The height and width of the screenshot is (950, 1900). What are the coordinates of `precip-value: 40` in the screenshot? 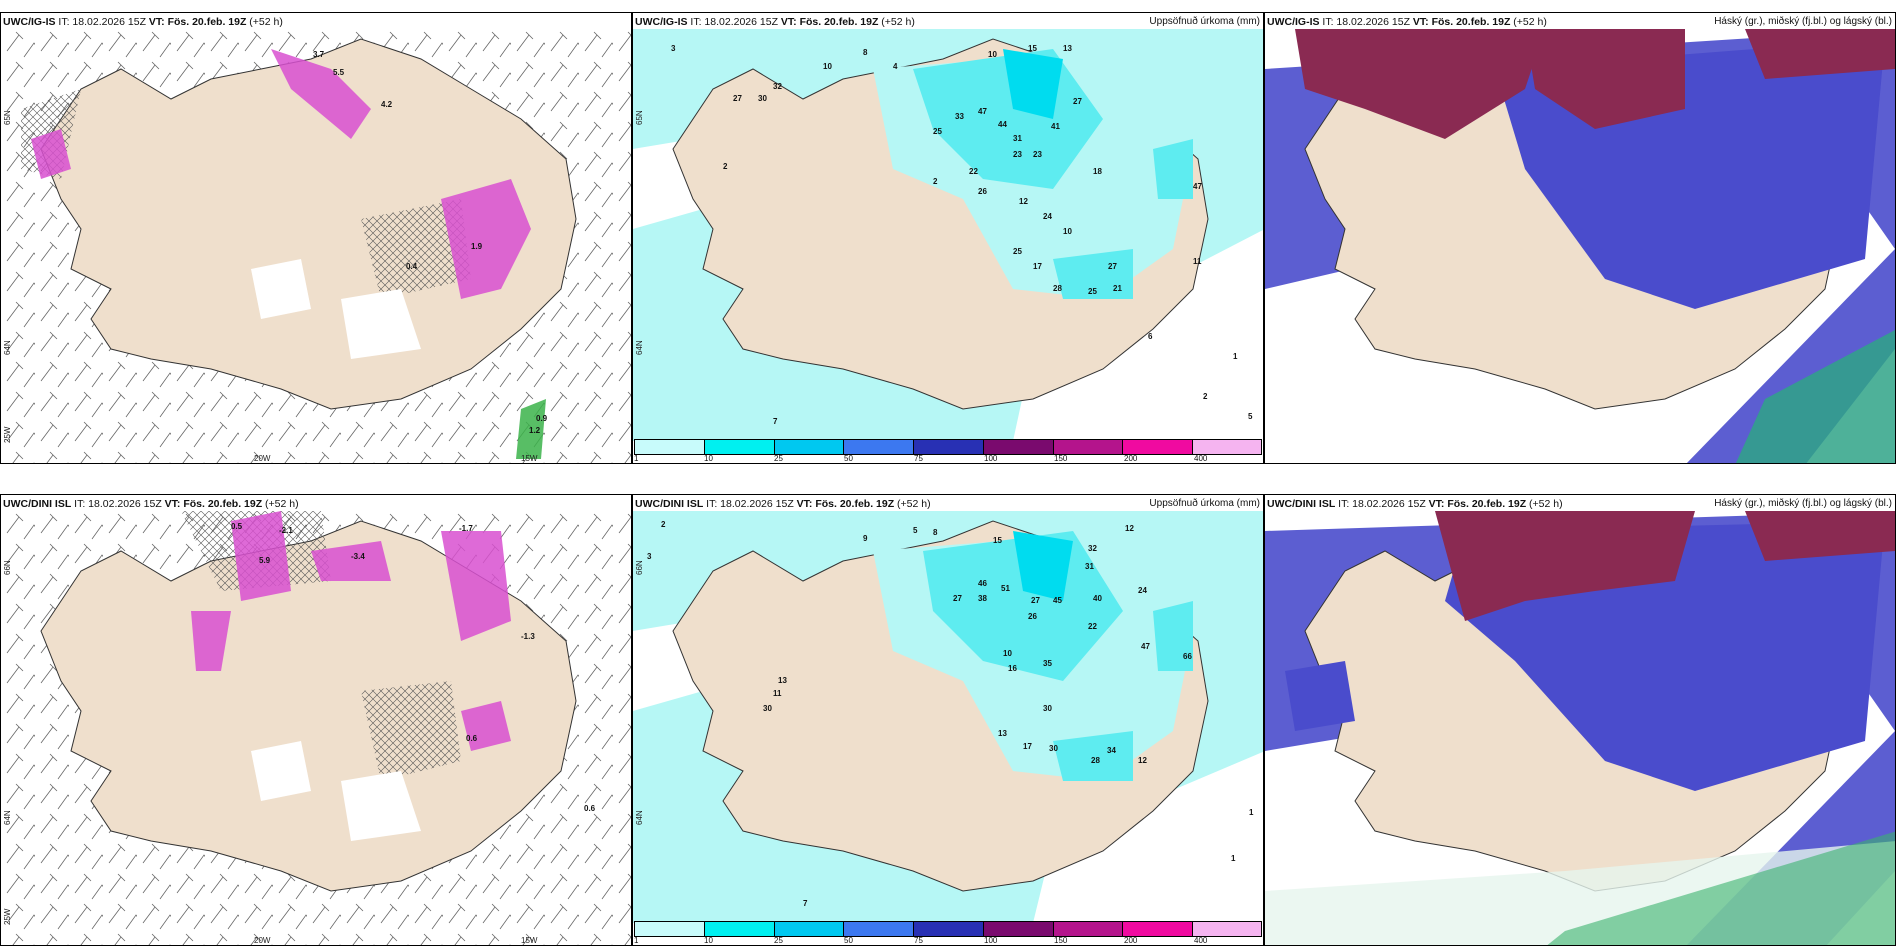 It's located at (1097, 598).